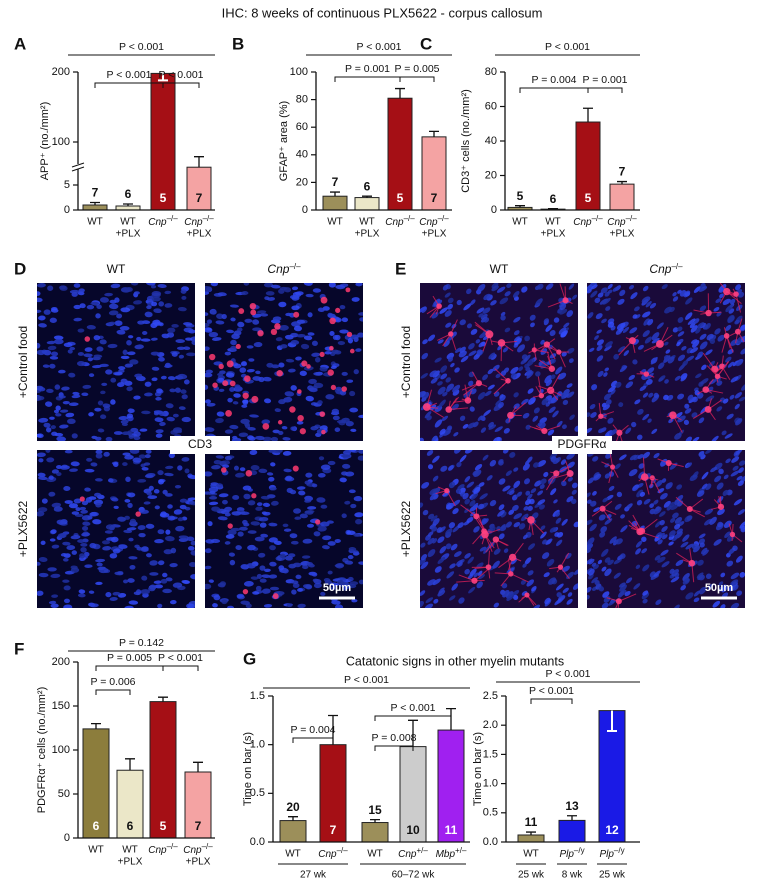 The height and width of the screenshot is (888, 765). I want to click on n-label: 6, so click(367, 186).